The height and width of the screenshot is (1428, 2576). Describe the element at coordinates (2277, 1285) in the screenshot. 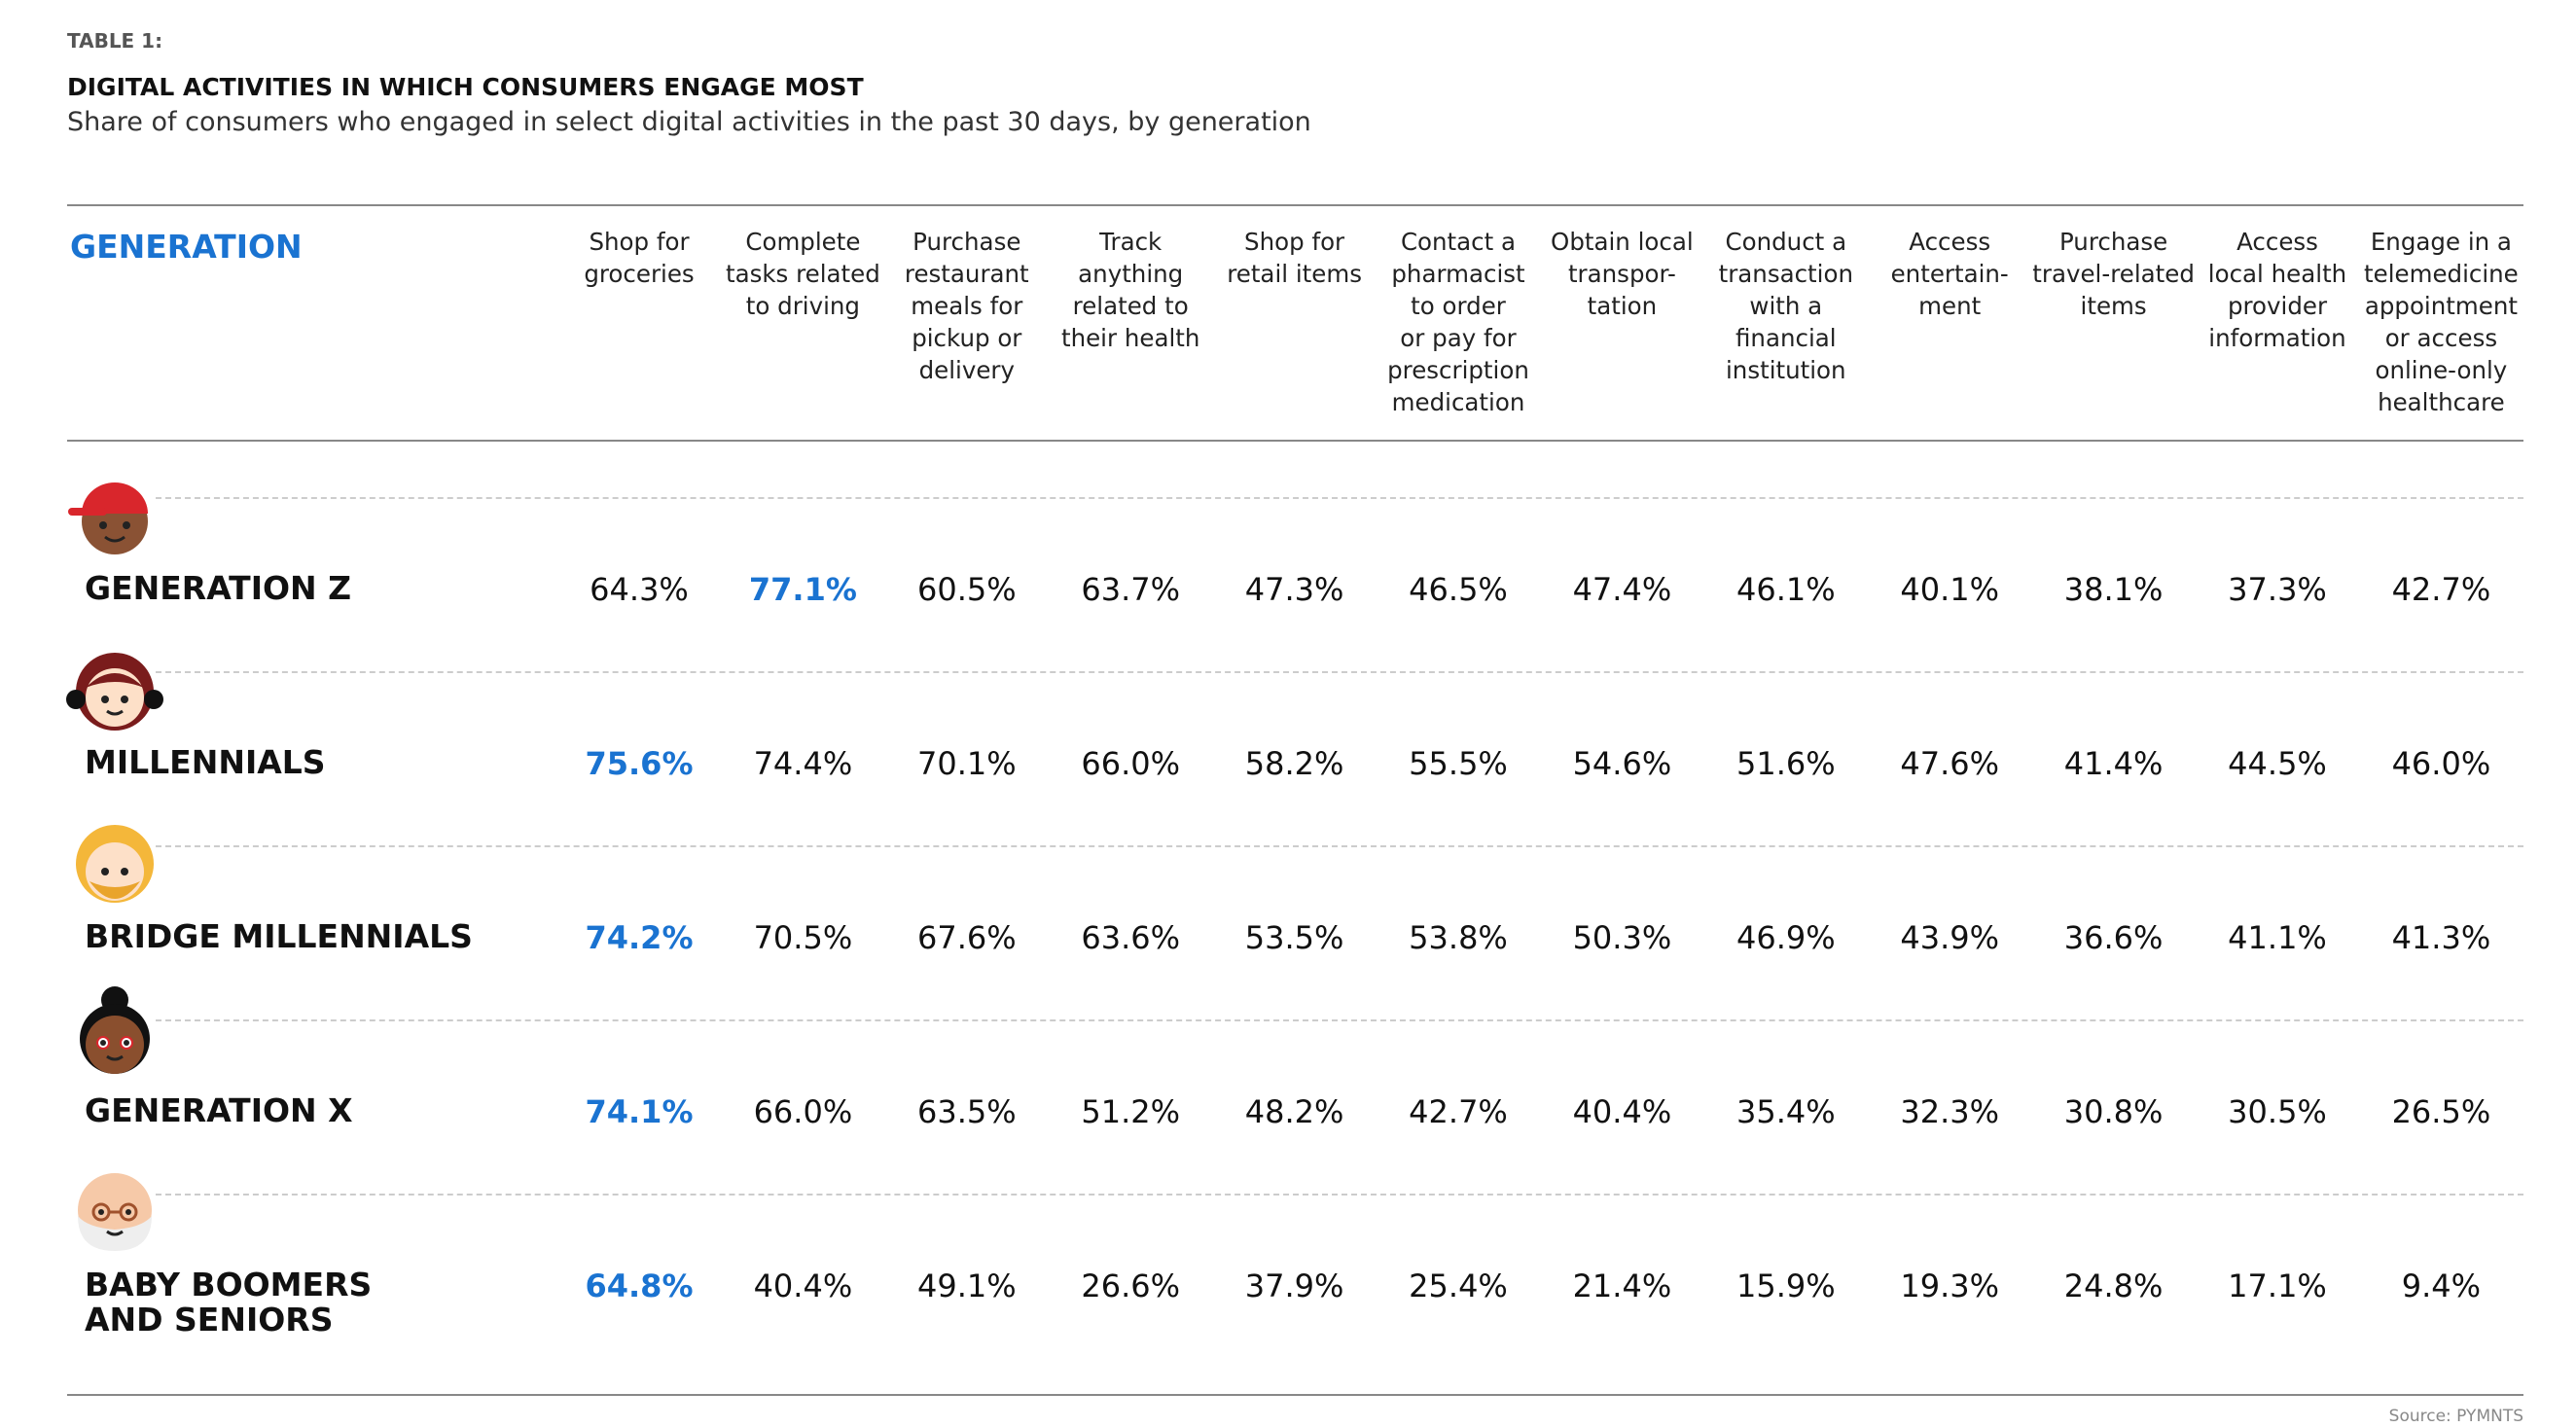

I see `cell-value: 17.1%` at that location.